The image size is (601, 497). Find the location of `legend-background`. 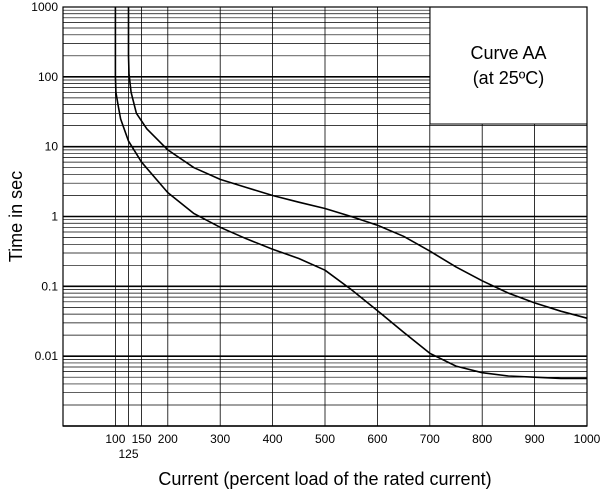

legend-background is located at coordinates (508, 65).